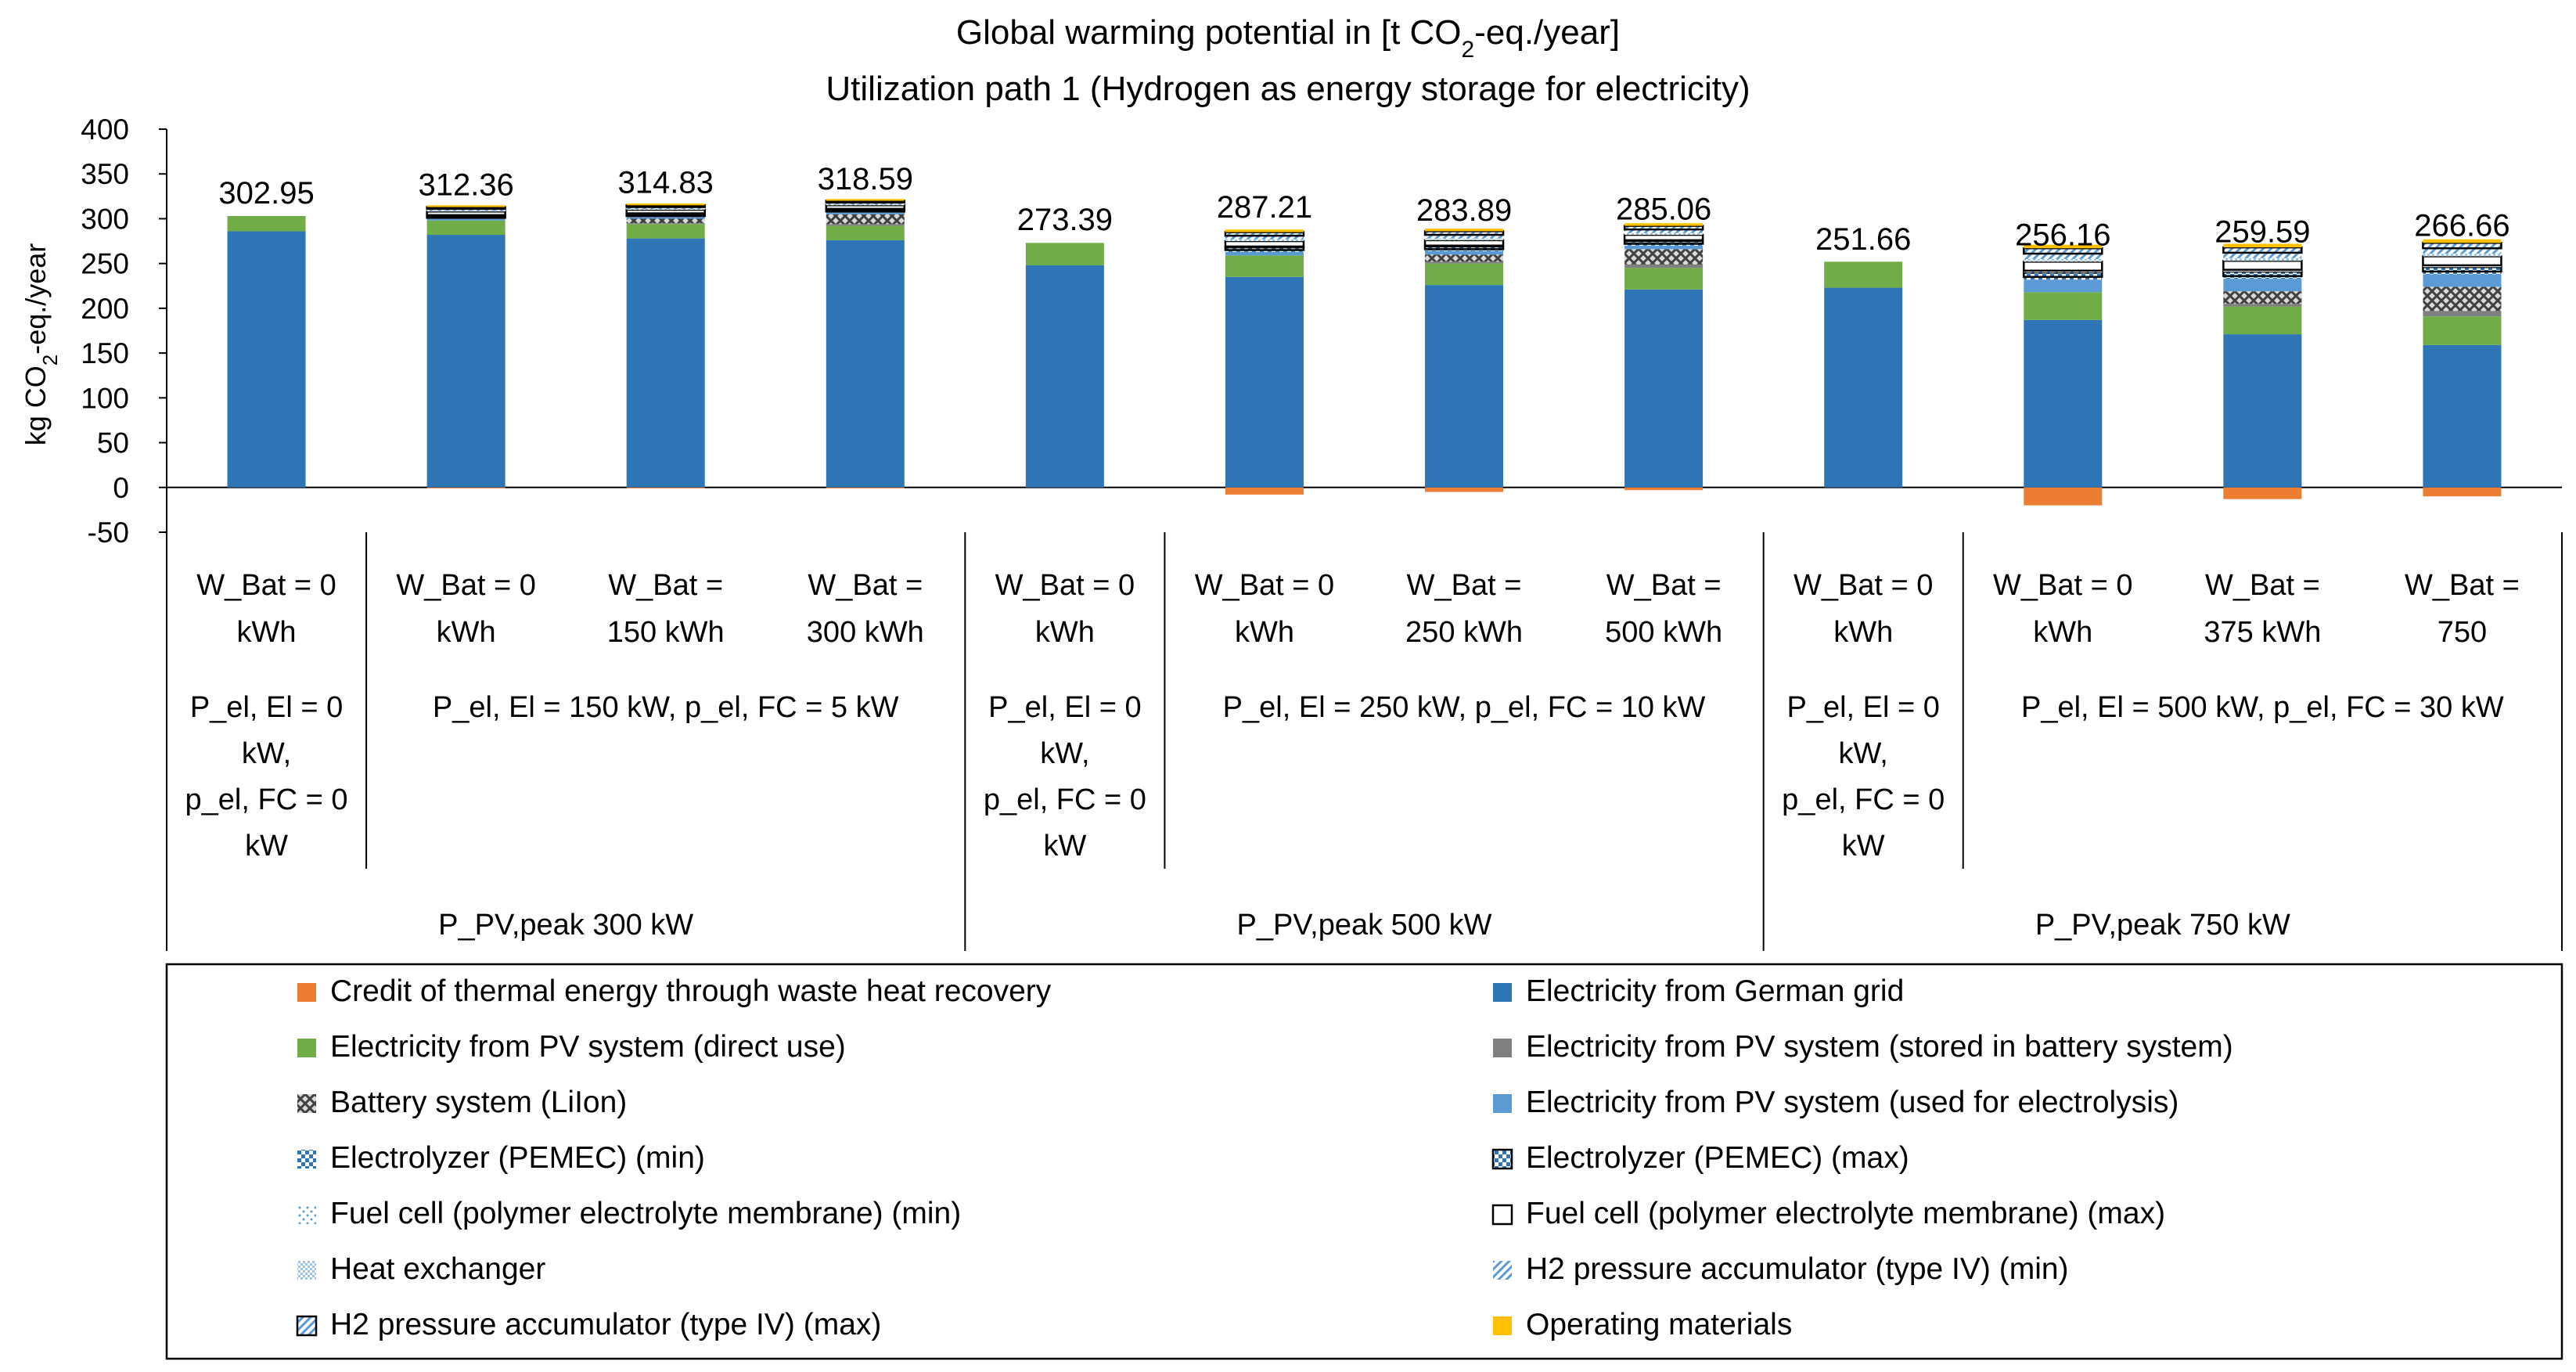 The width and height of the screenshot is (2576, 1372). Describe the element at coordinates (1265, 207) in the screenshot. I see `total-value-label: 287.21` at that location.